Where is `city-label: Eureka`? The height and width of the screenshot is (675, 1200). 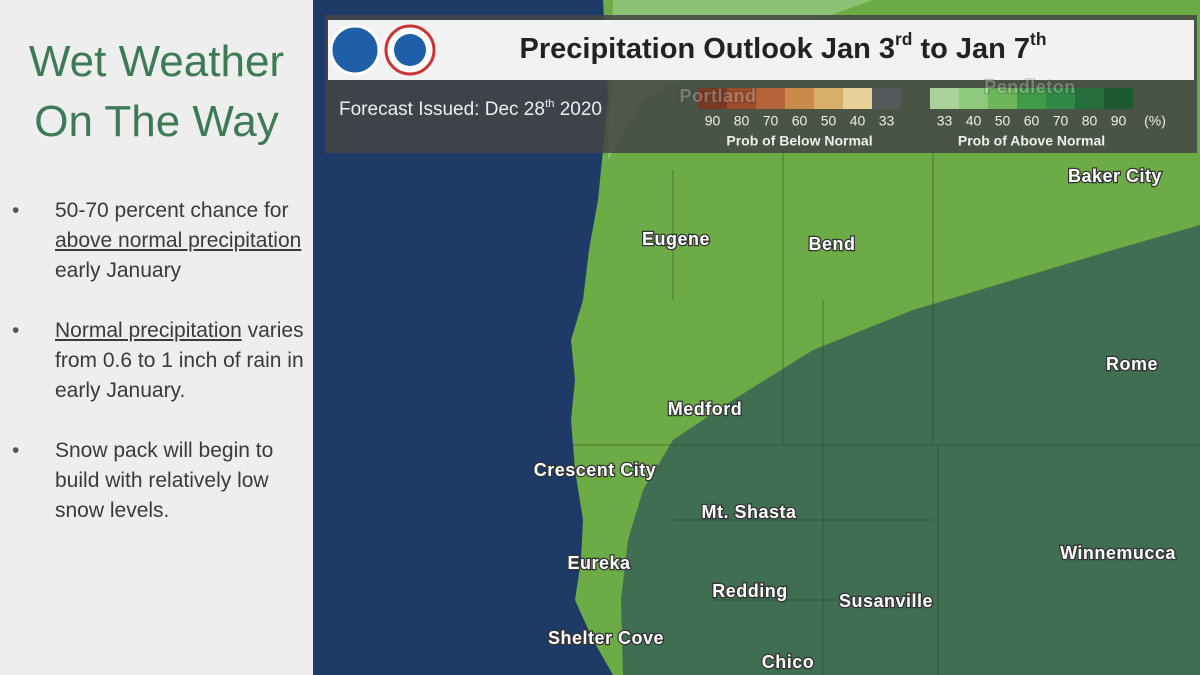
city-label: Eureka is located at coordinates (599, 563).